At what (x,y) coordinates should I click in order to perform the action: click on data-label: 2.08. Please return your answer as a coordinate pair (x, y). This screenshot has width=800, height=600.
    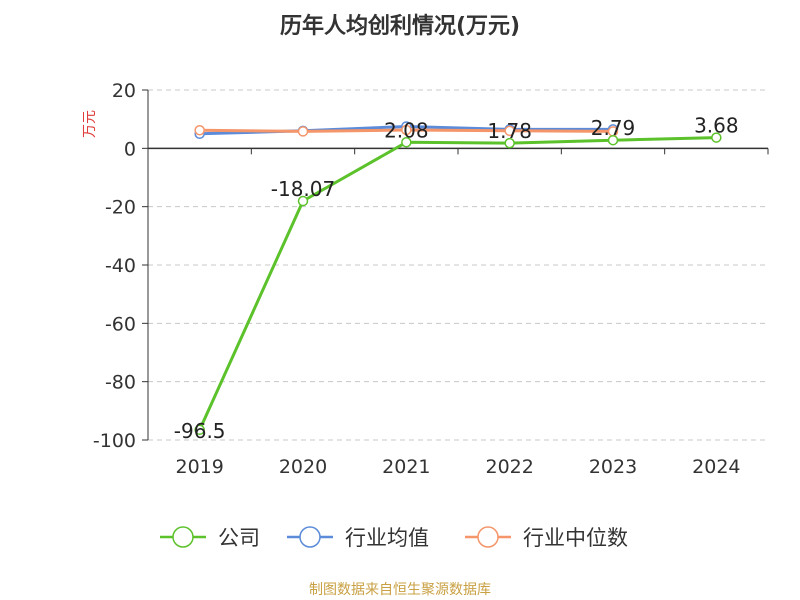
    Looking at the image, I should click on (406, 130).